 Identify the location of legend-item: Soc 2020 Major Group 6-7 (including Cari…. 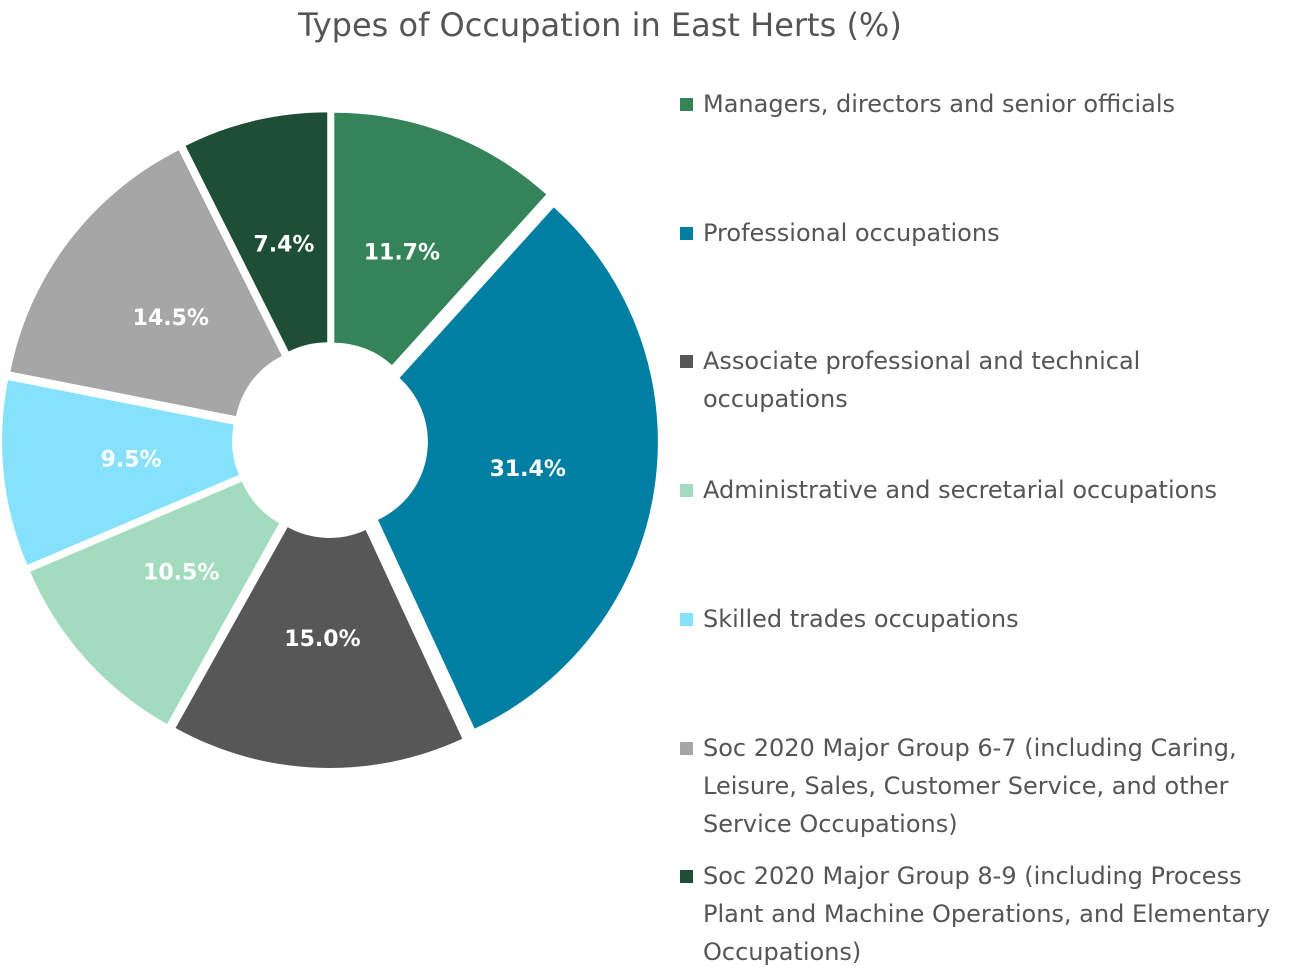
(980, 786).